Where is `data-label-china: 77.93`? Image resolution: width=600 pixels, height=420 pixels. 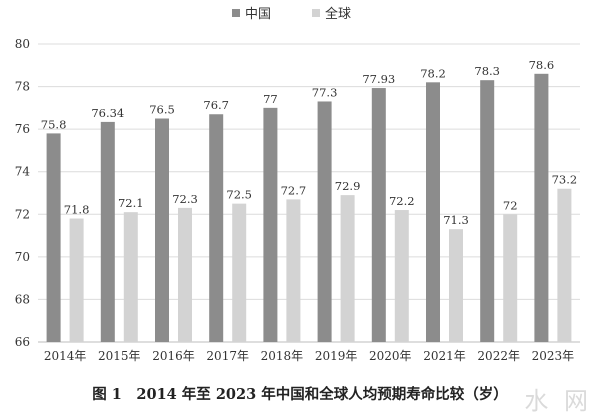 data-label-china: 77.93 is located at coordinates (378, 79).